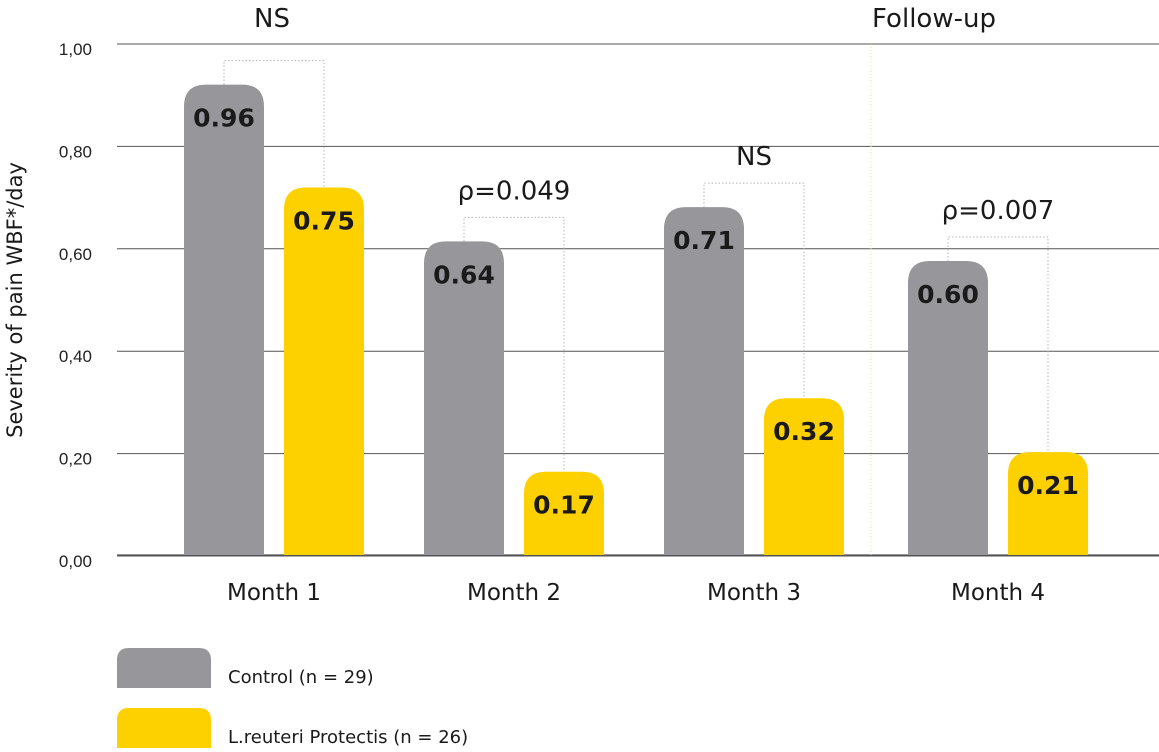 The height and width of the screenshot is (752, 1159). What do you see at coordinates (75, 151) in the screenshot?
I see `y-tick-label: 0,80` at bounding box center [75, 151].